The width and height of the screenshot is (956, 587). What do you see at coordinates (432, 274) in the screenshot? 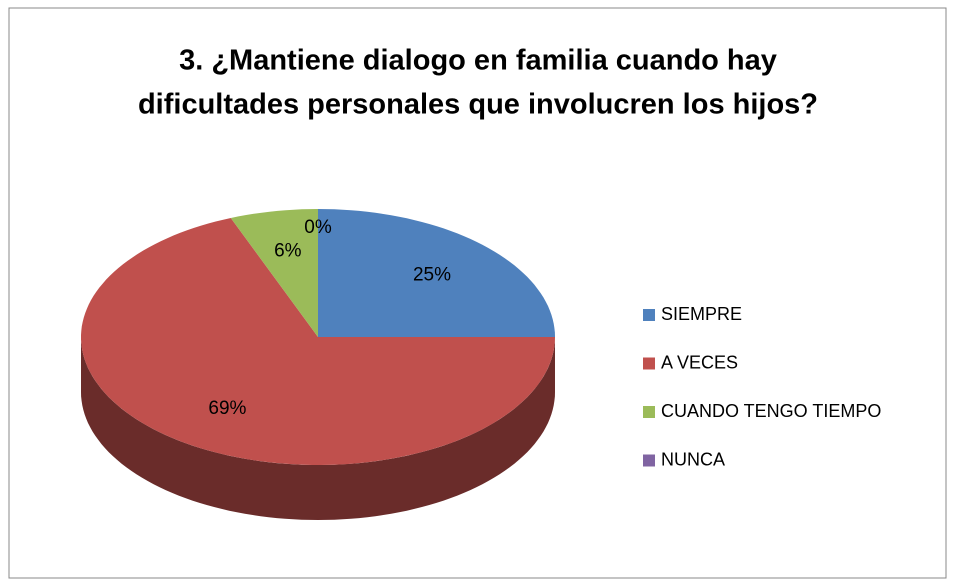
I see `data-label: 25%` at bounding box center [432, 274].